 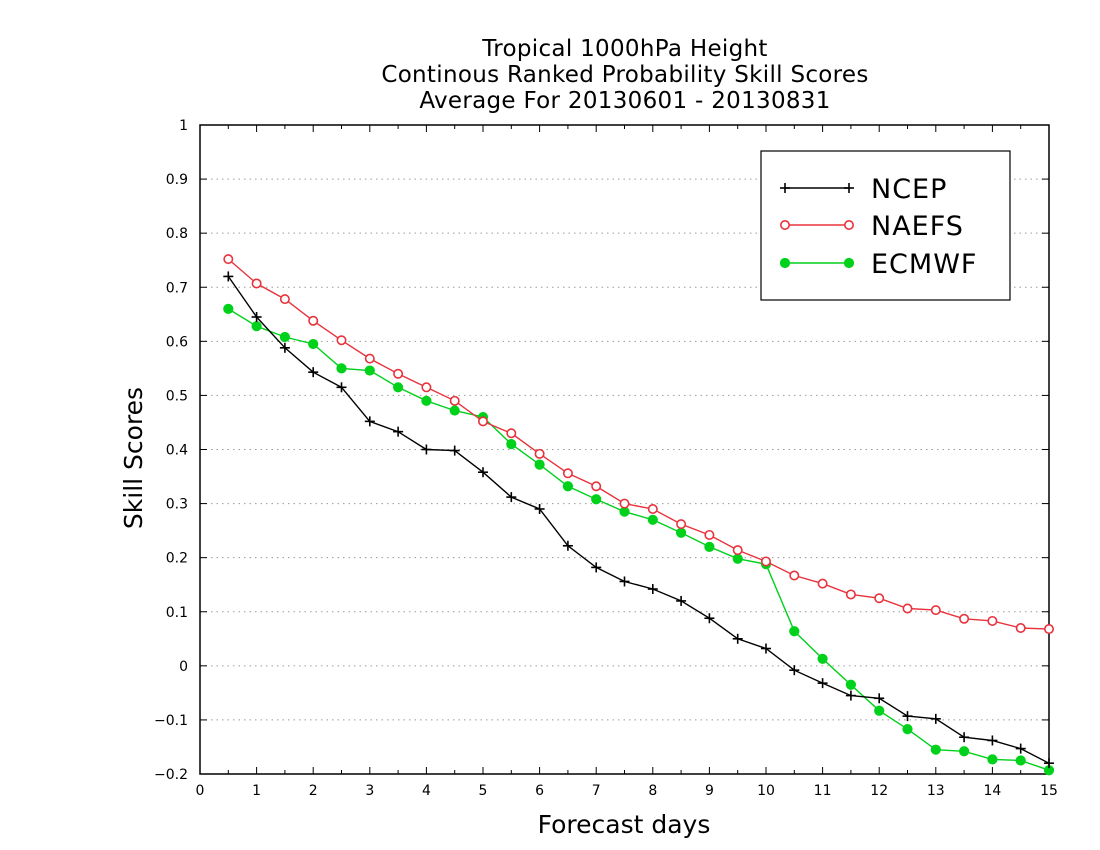 I want to click on chart-title-line-3: Average For 20130601 - 20130831, so click(x=625, y=101).